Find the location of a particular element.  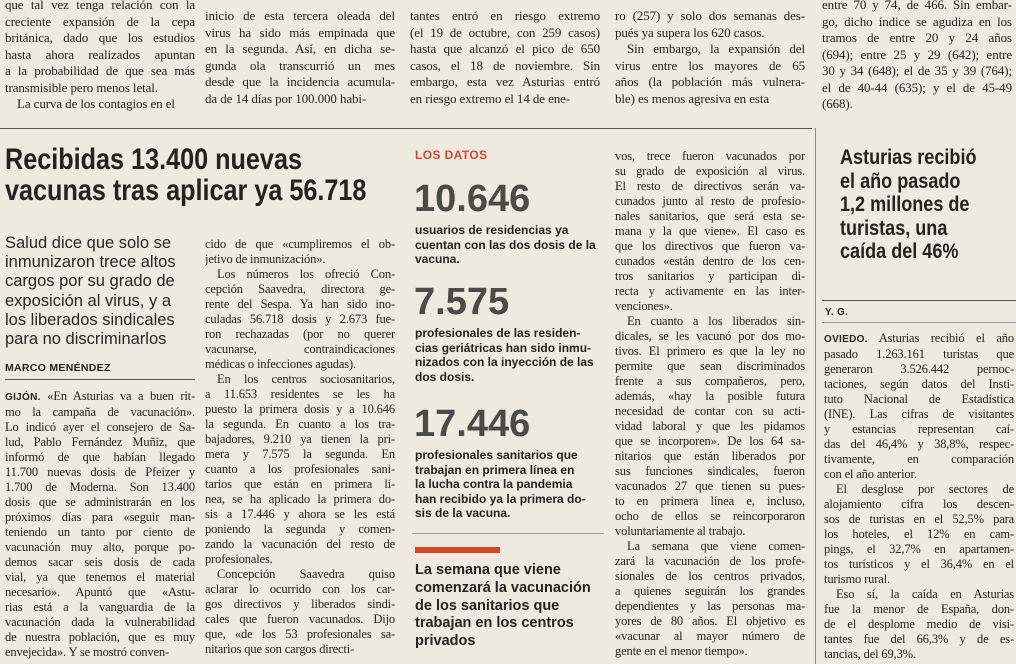

text-line: cunados «están dentro de los cen- is located at coordinates (710, 261).